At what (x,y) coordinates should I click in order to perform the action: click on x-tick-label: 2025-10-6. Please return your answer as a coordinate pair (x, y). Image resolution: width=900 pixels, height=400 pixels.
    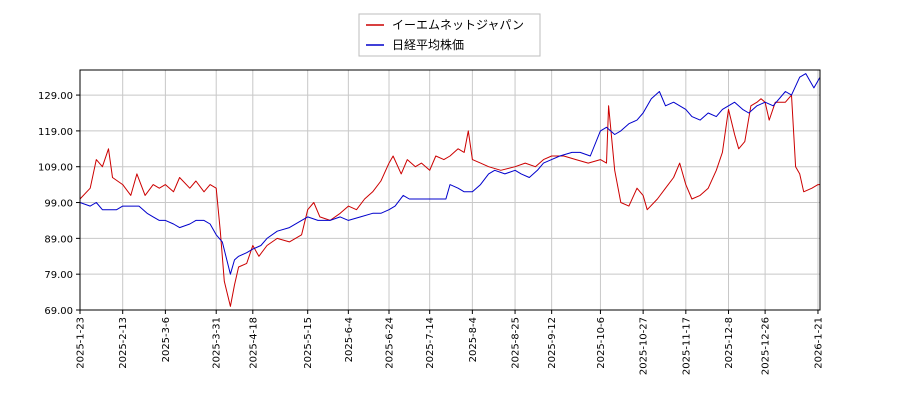
    Looking at the image, I should click on (601, 343).